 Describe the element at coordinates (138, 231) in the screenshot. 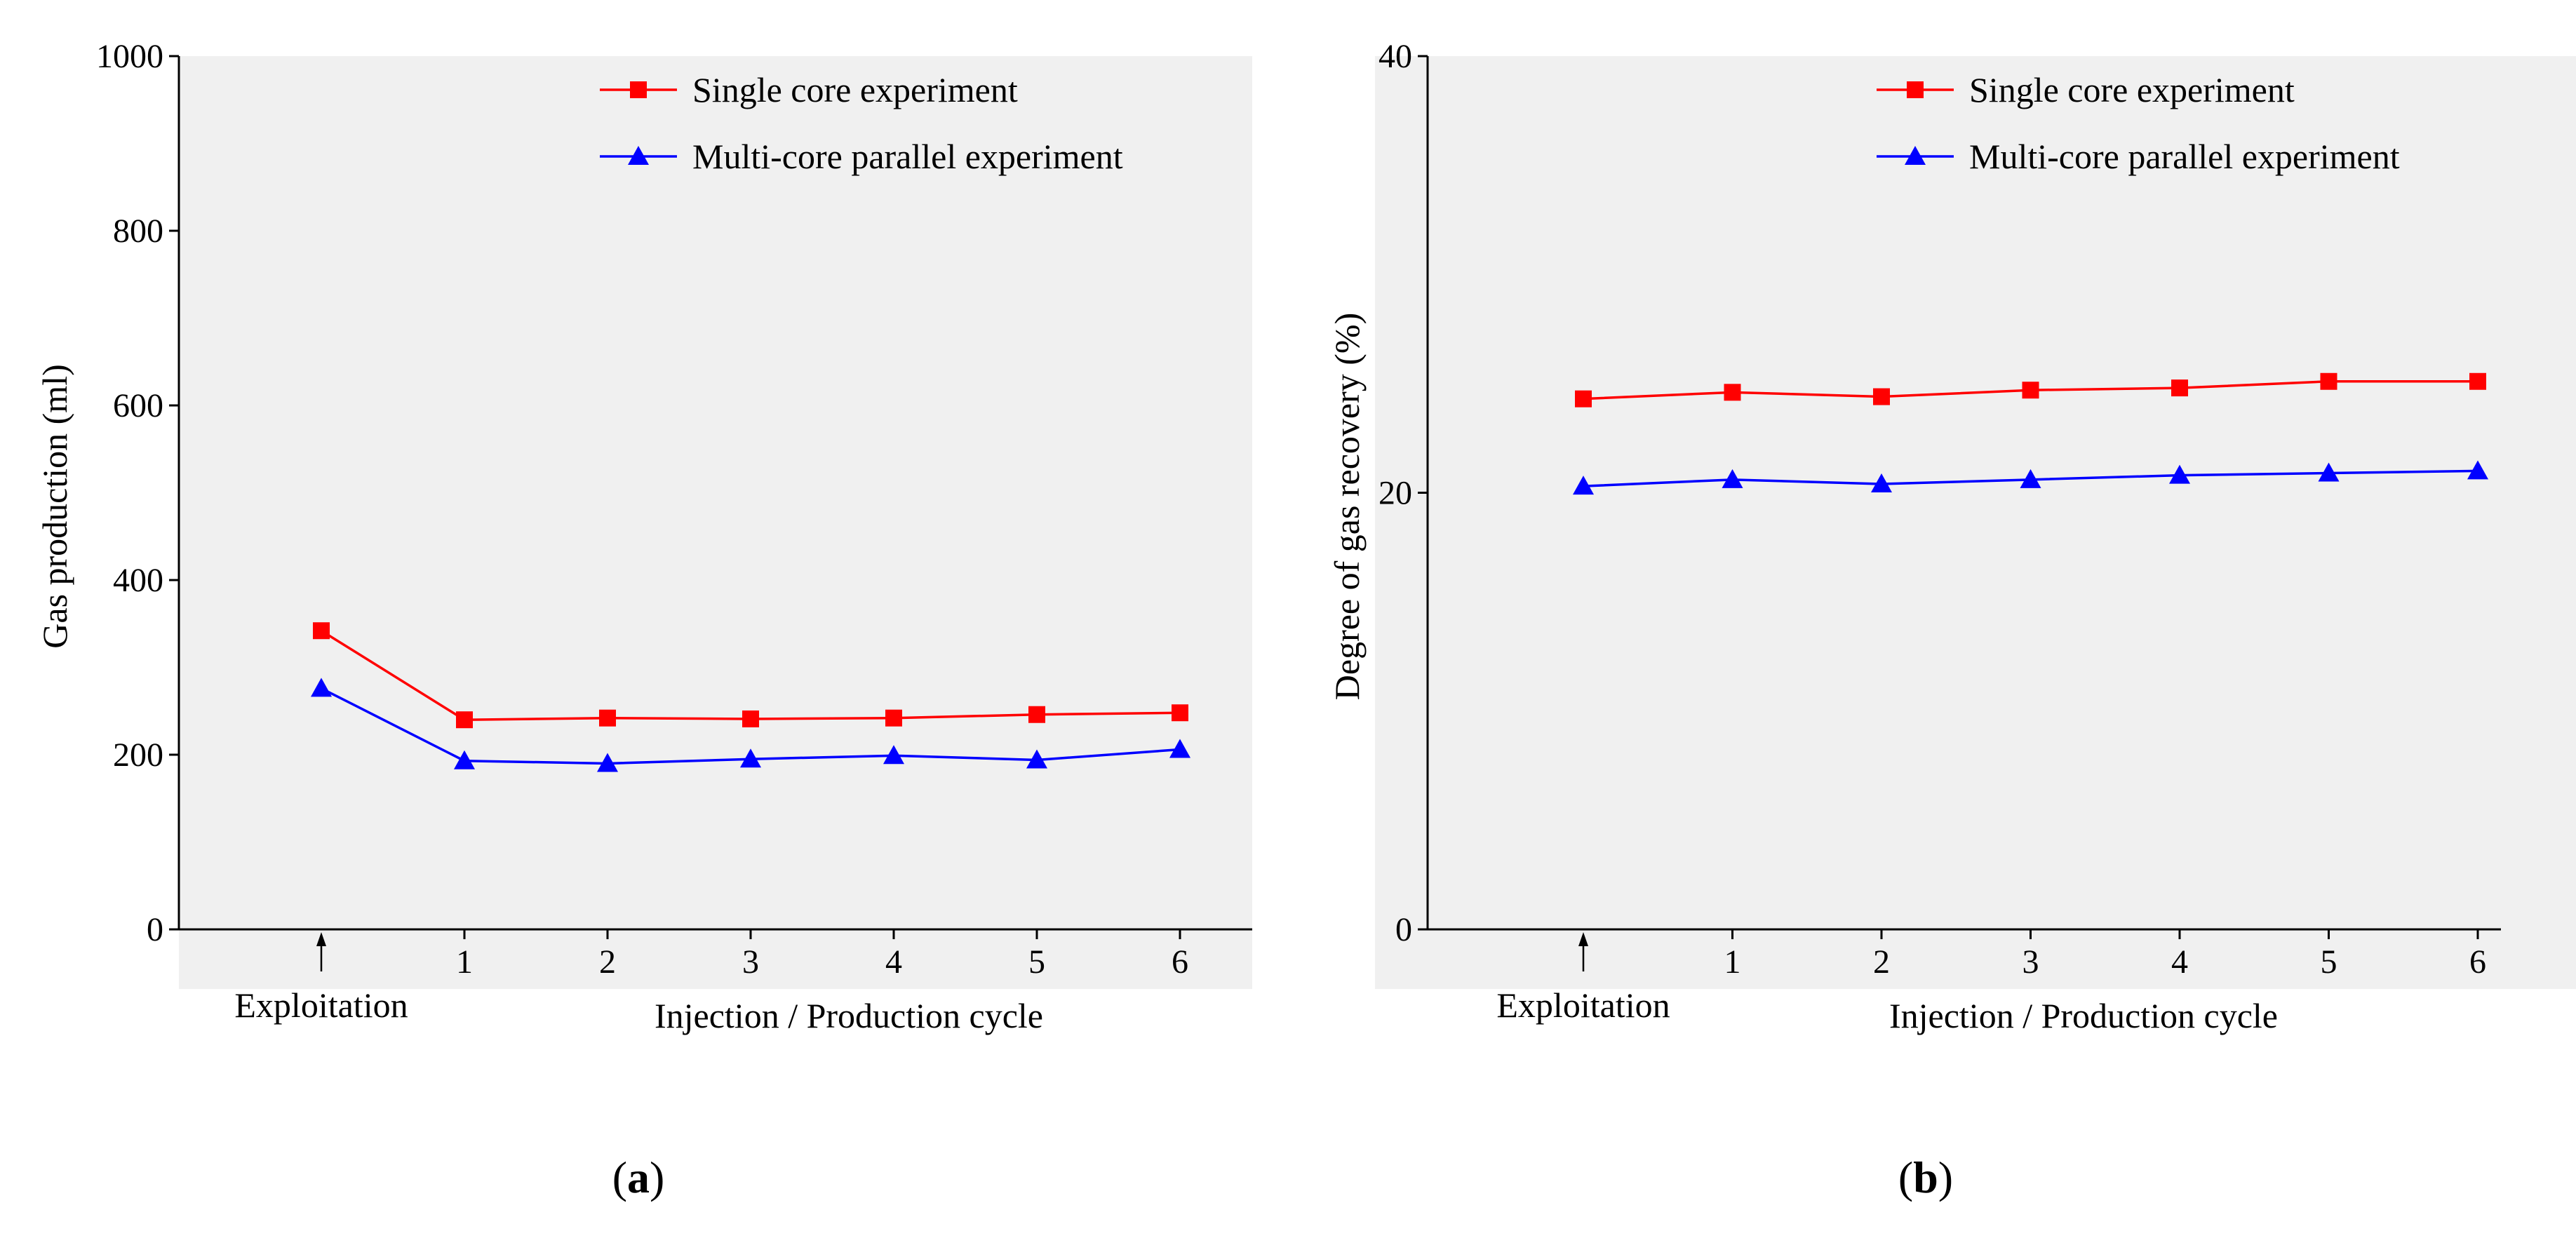

I see `y-tick-label: 800` at that location.